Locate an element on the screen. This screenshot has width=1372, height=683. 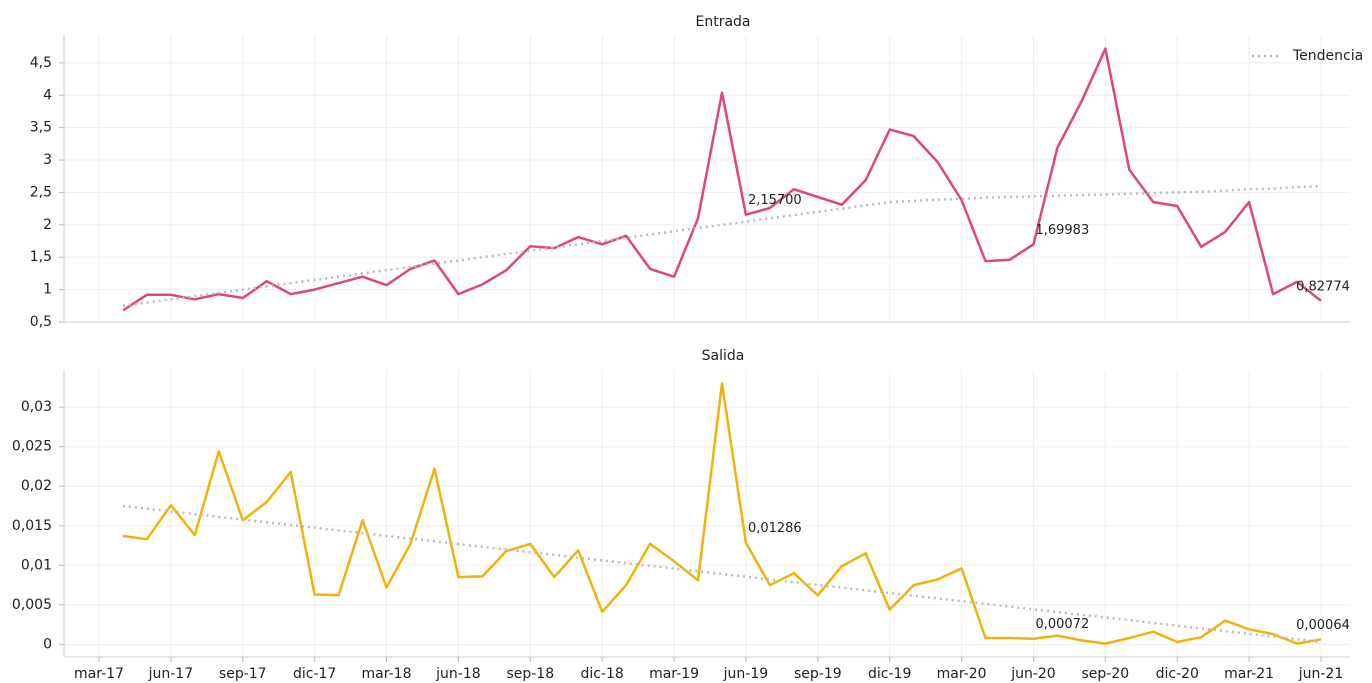
x-tick-label: mar-20 is located at coordinates (962, 674).